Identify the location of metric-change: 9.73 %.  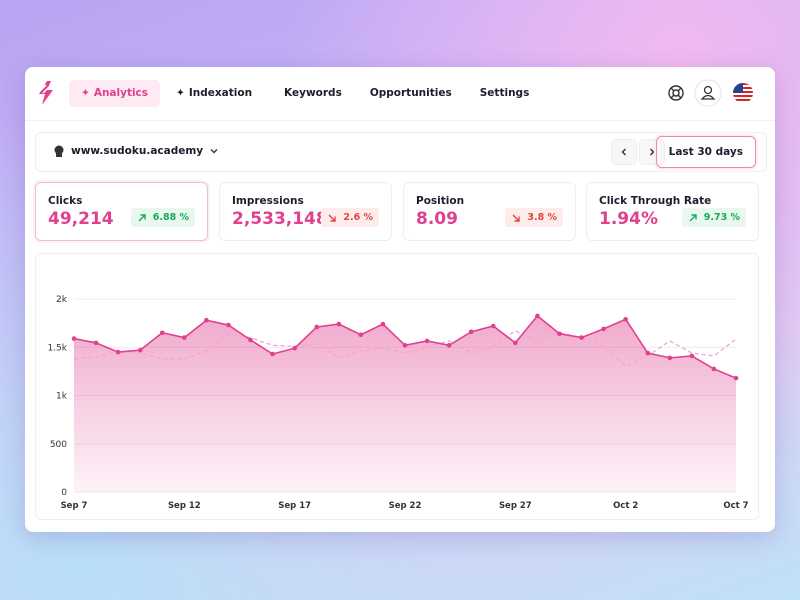
(713, 217).